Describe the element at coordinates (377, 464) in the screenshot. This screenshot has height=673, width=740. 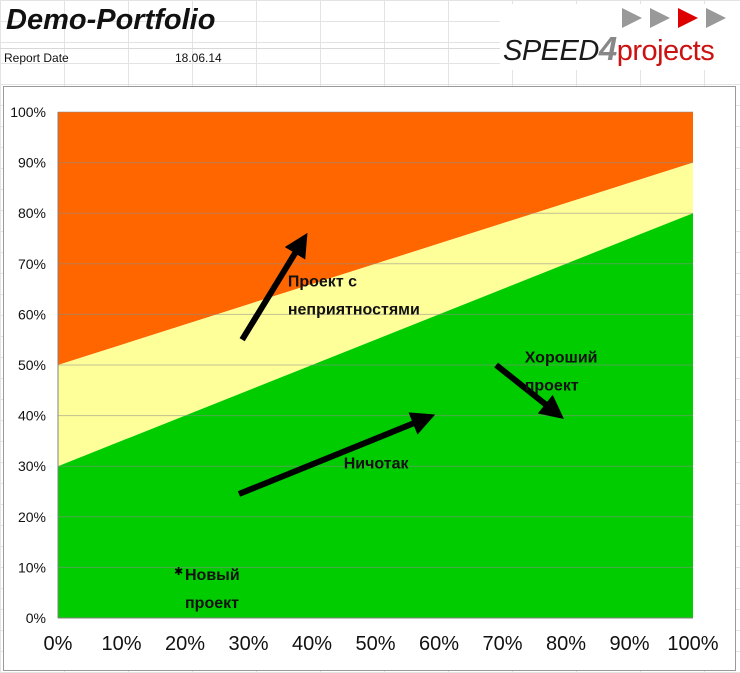
I see `annotation-label: Ничотак` at that location.